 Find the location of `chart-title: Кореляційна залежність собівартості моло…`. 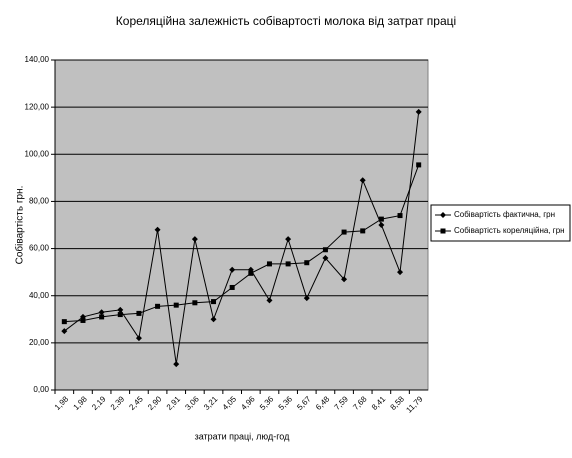

chart-title: Кореляційна залежність собівартості моло… is located at coordinates (286, 21).